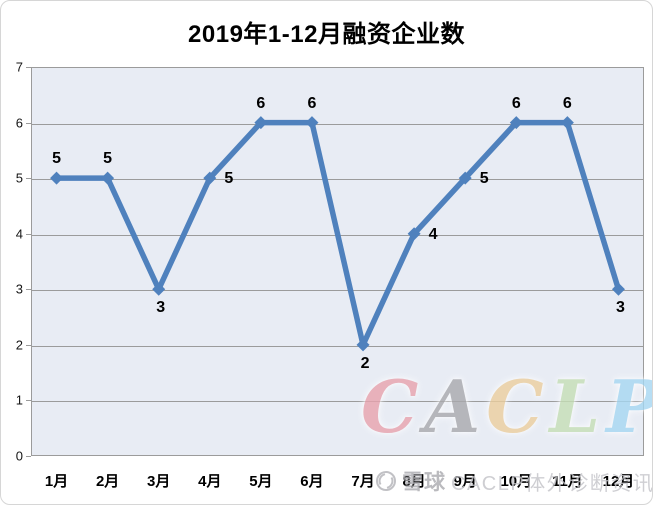  What do you see at coordinates (516, 481) in the screenshot?
I see `x-axis-label: 10月` at bounding box center [516, 481].